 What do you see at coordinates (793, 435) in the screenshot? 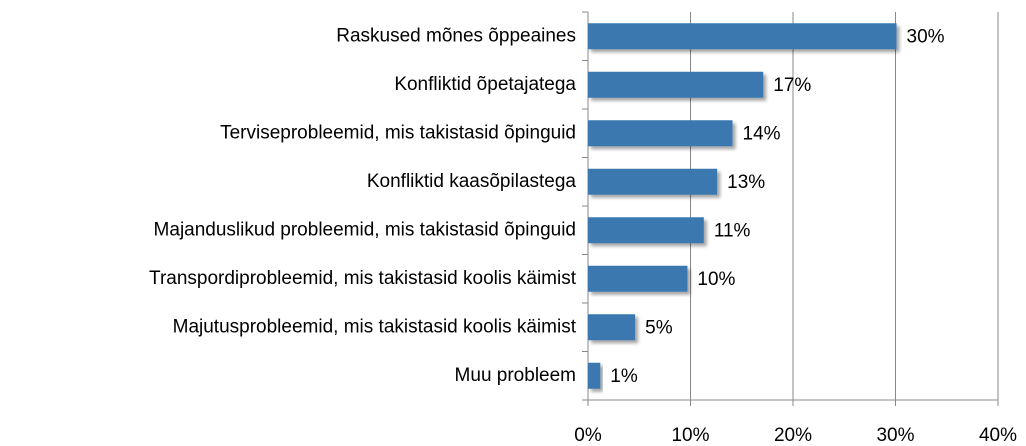
I see `x-tick-label: 20%` at bounding box center [793, 435].